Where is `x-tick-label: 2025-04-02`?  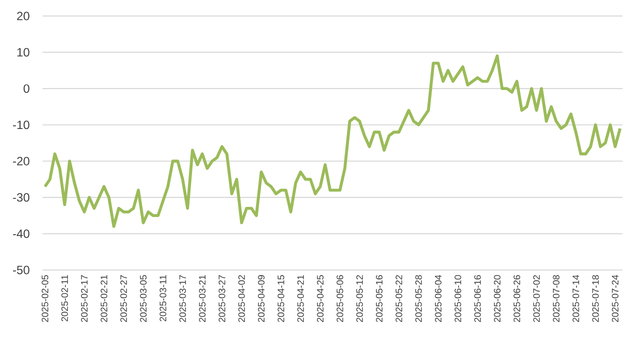 x-tick-label: 2025-04-02 is located at coordinates (241, 298).